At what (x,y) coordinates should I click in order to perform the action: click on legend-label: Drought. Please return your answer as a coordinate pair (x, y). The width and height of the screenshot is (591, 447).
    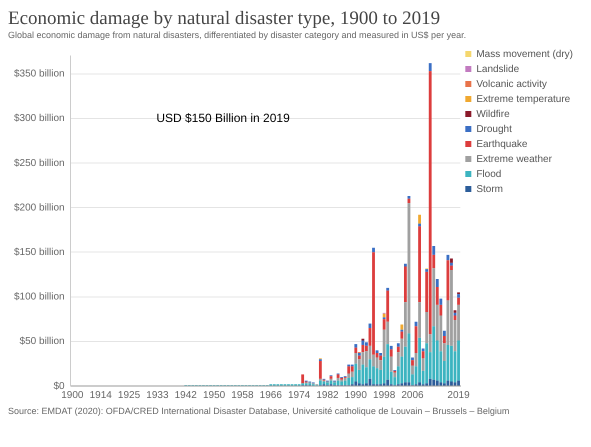
    Looking at the image, I should click on (494, 129).